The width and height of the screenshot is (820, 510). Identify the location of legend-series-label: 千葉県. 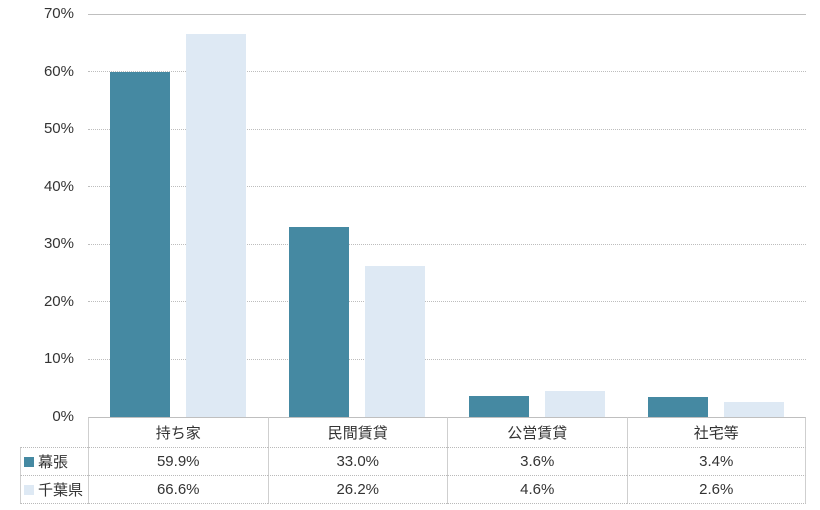
(61, 490).